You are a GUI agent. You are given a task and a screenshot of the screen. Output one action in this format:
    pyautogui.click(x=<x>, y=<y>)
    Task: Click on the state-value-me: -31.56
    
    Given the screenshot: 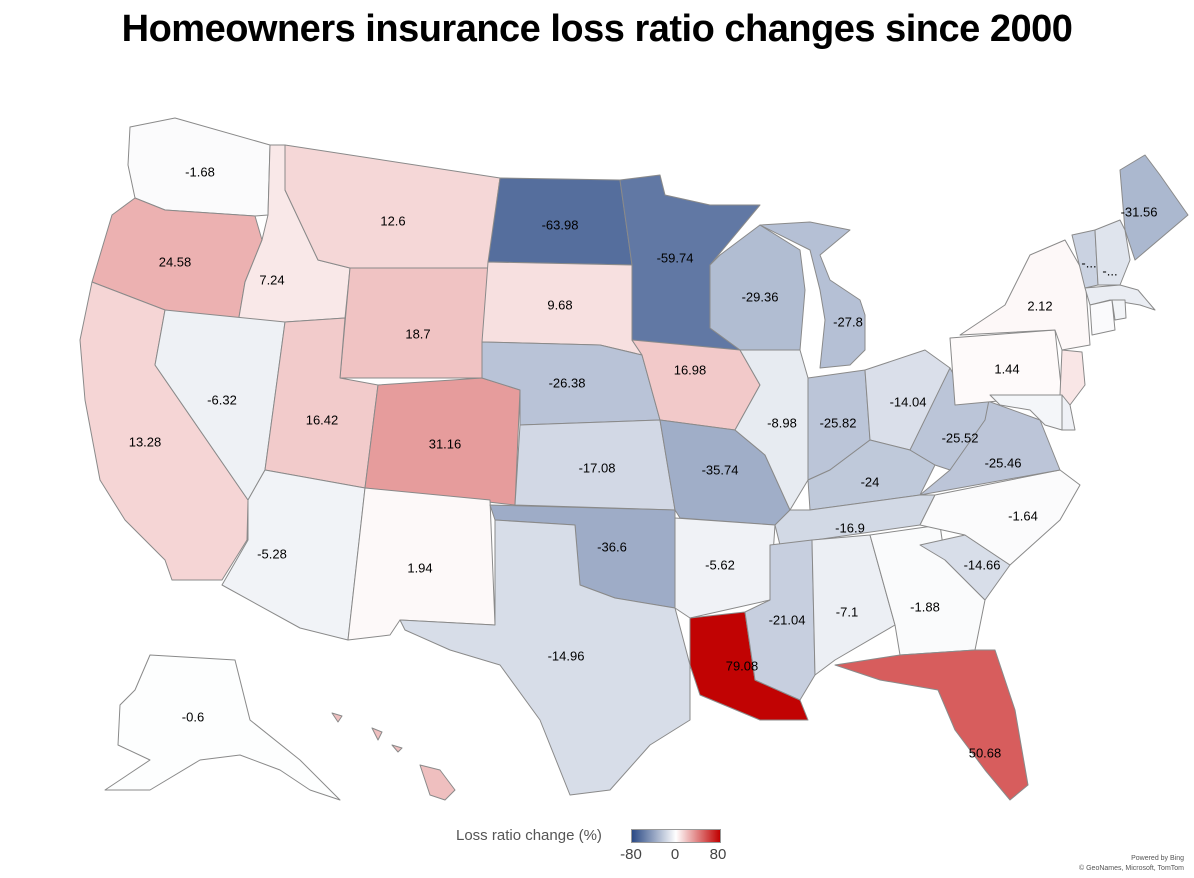 What is the action you would take?
    pyautogui.click(x=1139, y=212)
    